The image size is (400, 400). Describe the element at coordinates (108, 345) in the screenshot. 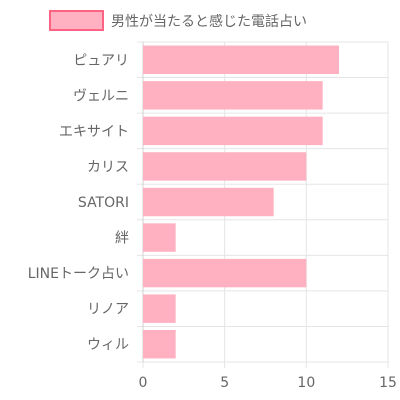

I see `category-label: ウィル` at that location.